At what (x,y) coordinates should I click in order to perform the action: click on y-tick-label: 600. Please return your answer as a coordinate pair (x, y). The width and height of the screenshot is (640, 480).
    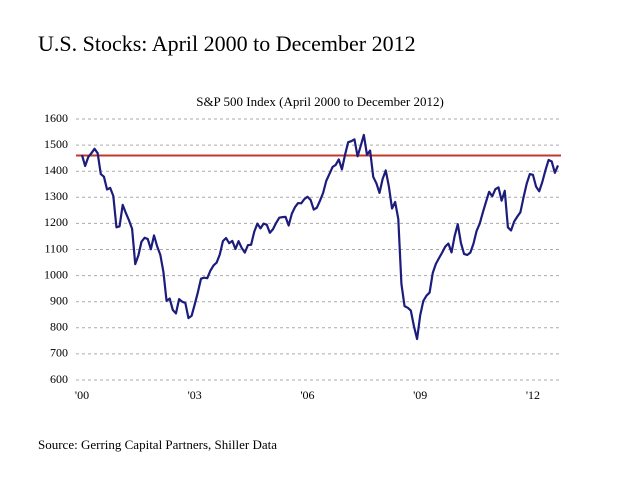
    Looking at the image, I should click on (59, 379).